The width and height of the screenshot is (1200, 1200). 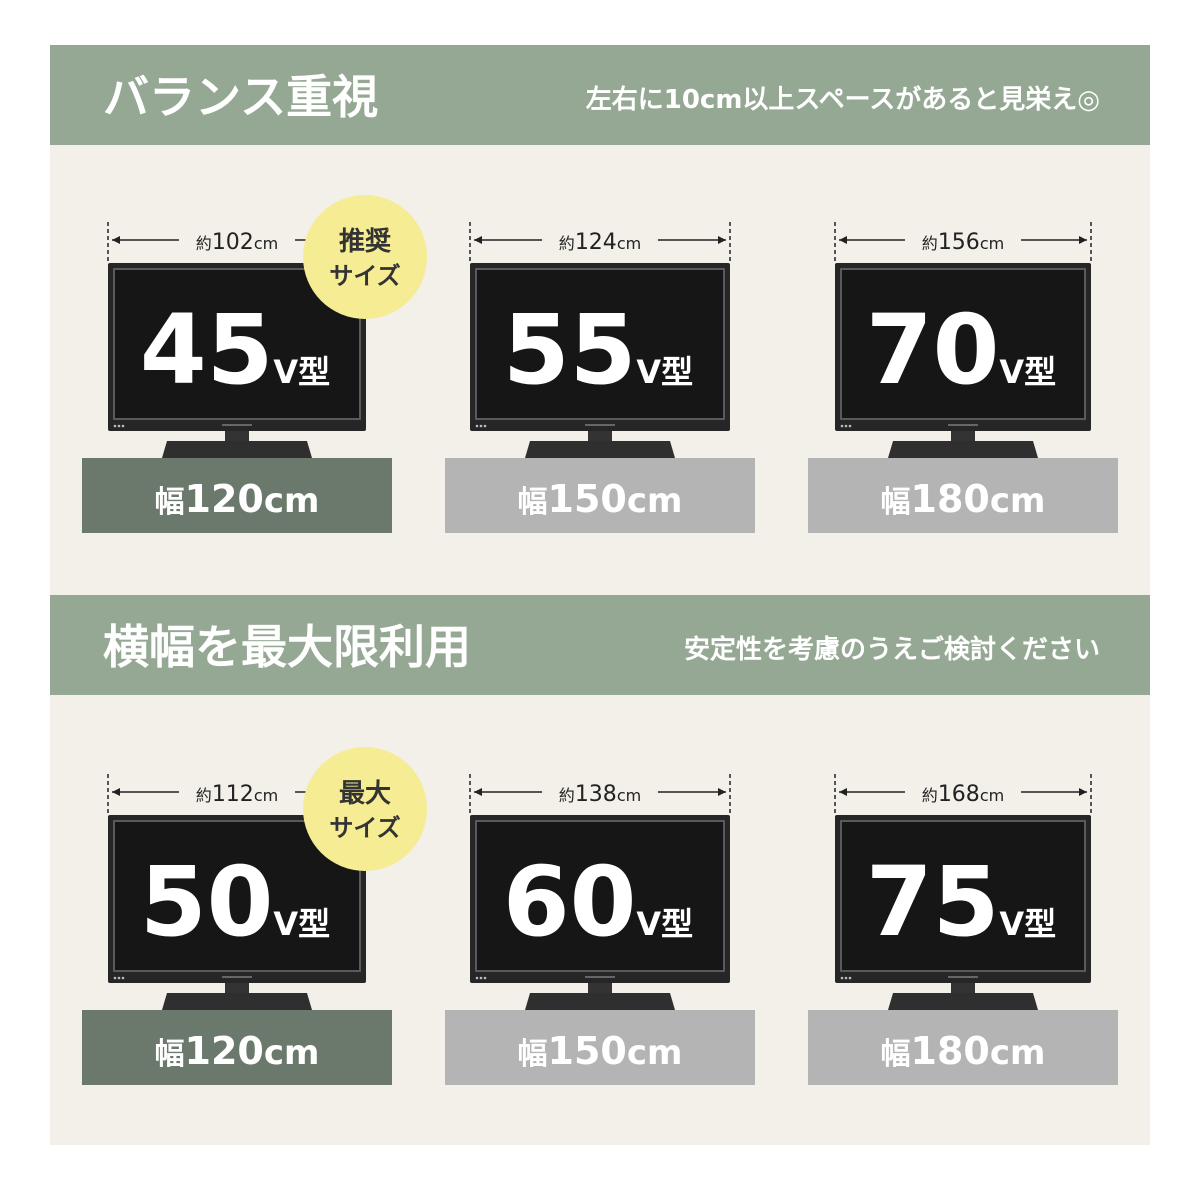 I want to click on board-width: 幅180cm, so click(x=963, y=1051).